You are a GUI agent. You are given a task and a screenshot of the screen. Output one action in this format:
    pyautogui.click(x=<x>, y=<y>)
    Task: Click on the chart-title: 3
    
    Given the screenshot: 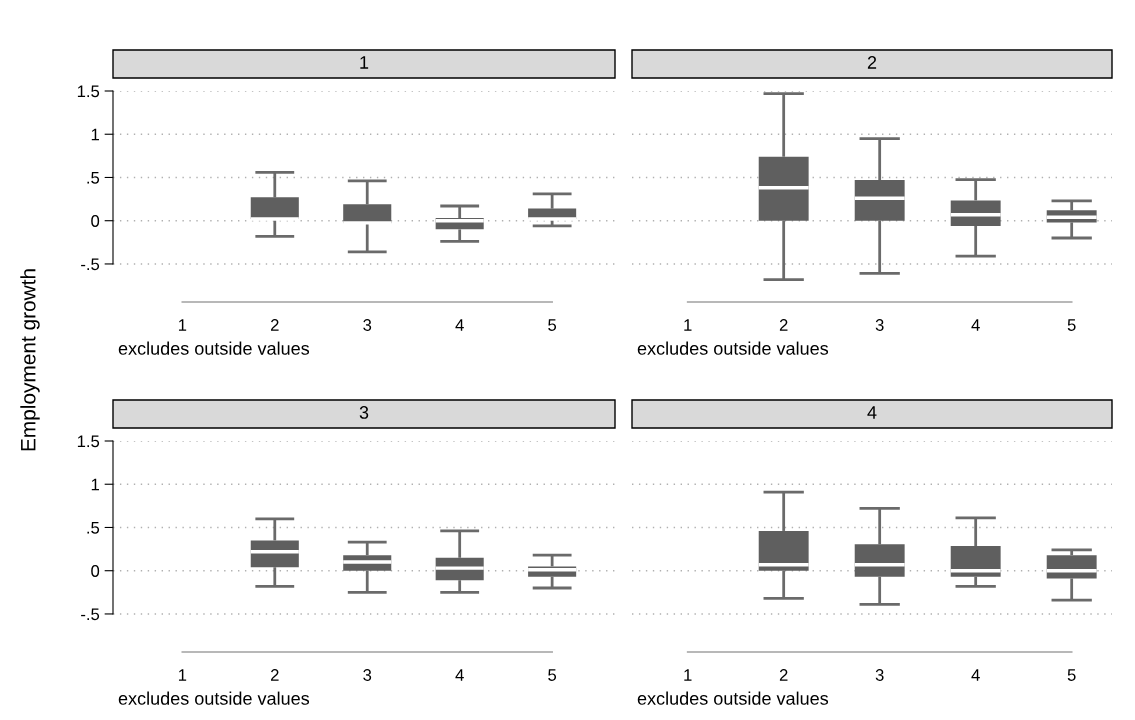 What is the action you would take?
    pyautogui.click(x=364, y=412)
    